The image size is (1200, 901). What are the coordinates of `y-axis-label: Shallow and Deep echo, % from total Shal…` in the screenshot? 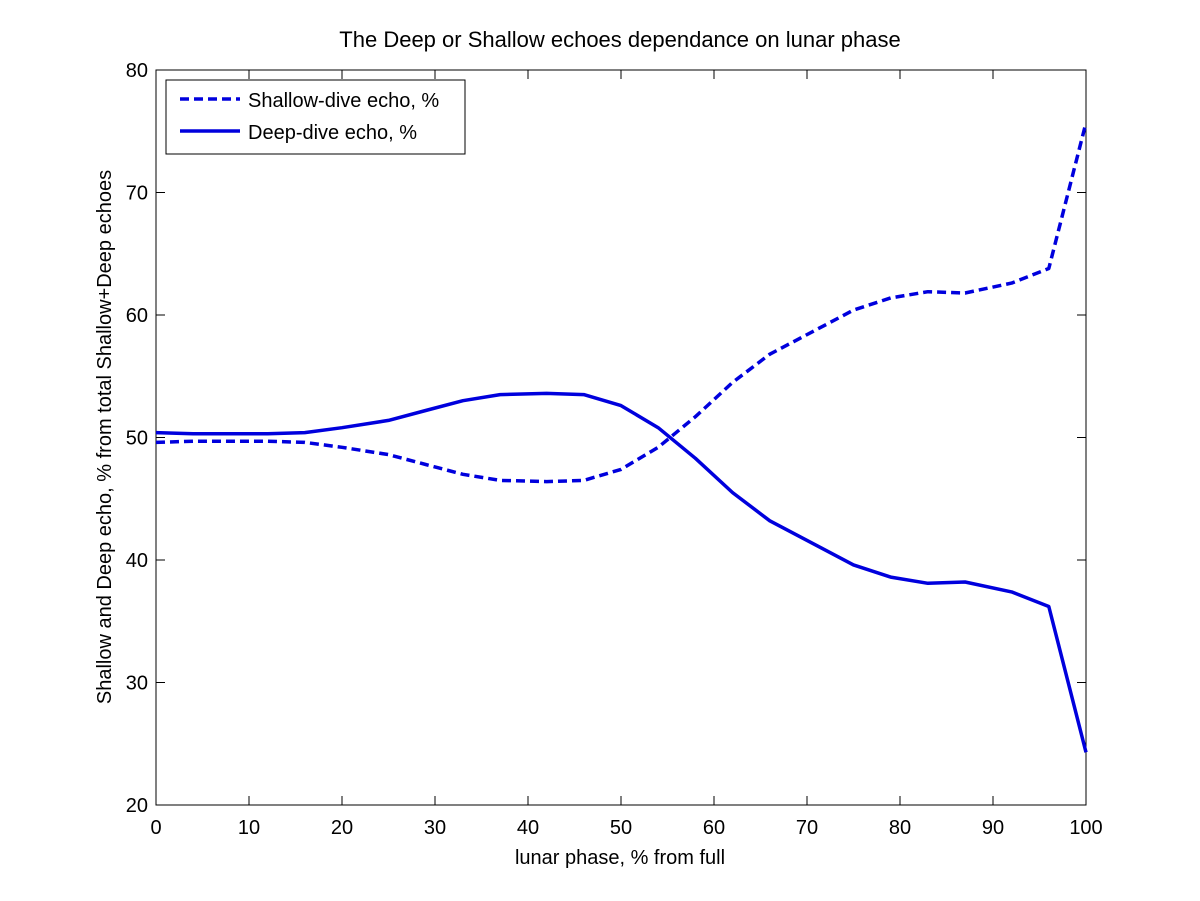 It's located at (105, 437).